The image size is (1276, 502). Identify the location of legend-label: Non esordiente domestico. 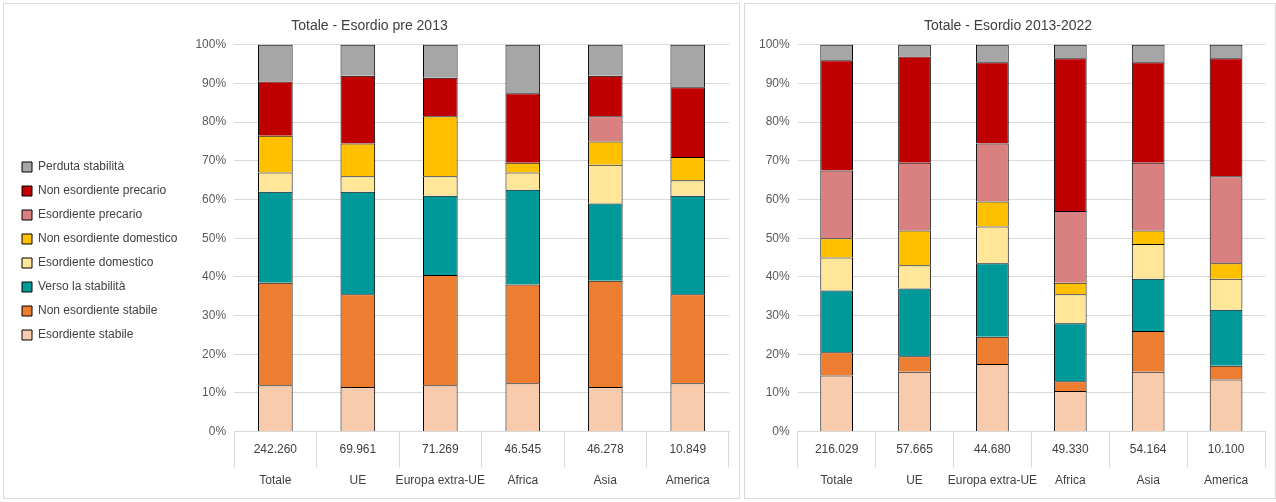
(108, 238).